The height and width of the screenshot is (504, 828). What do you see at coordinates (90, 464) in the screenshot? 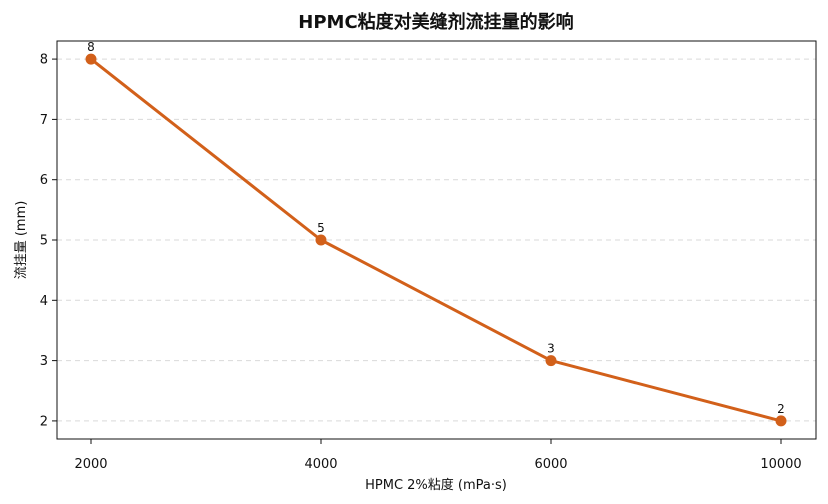
I see `x-tick-label: 2000` at bounding box center [90, 464].